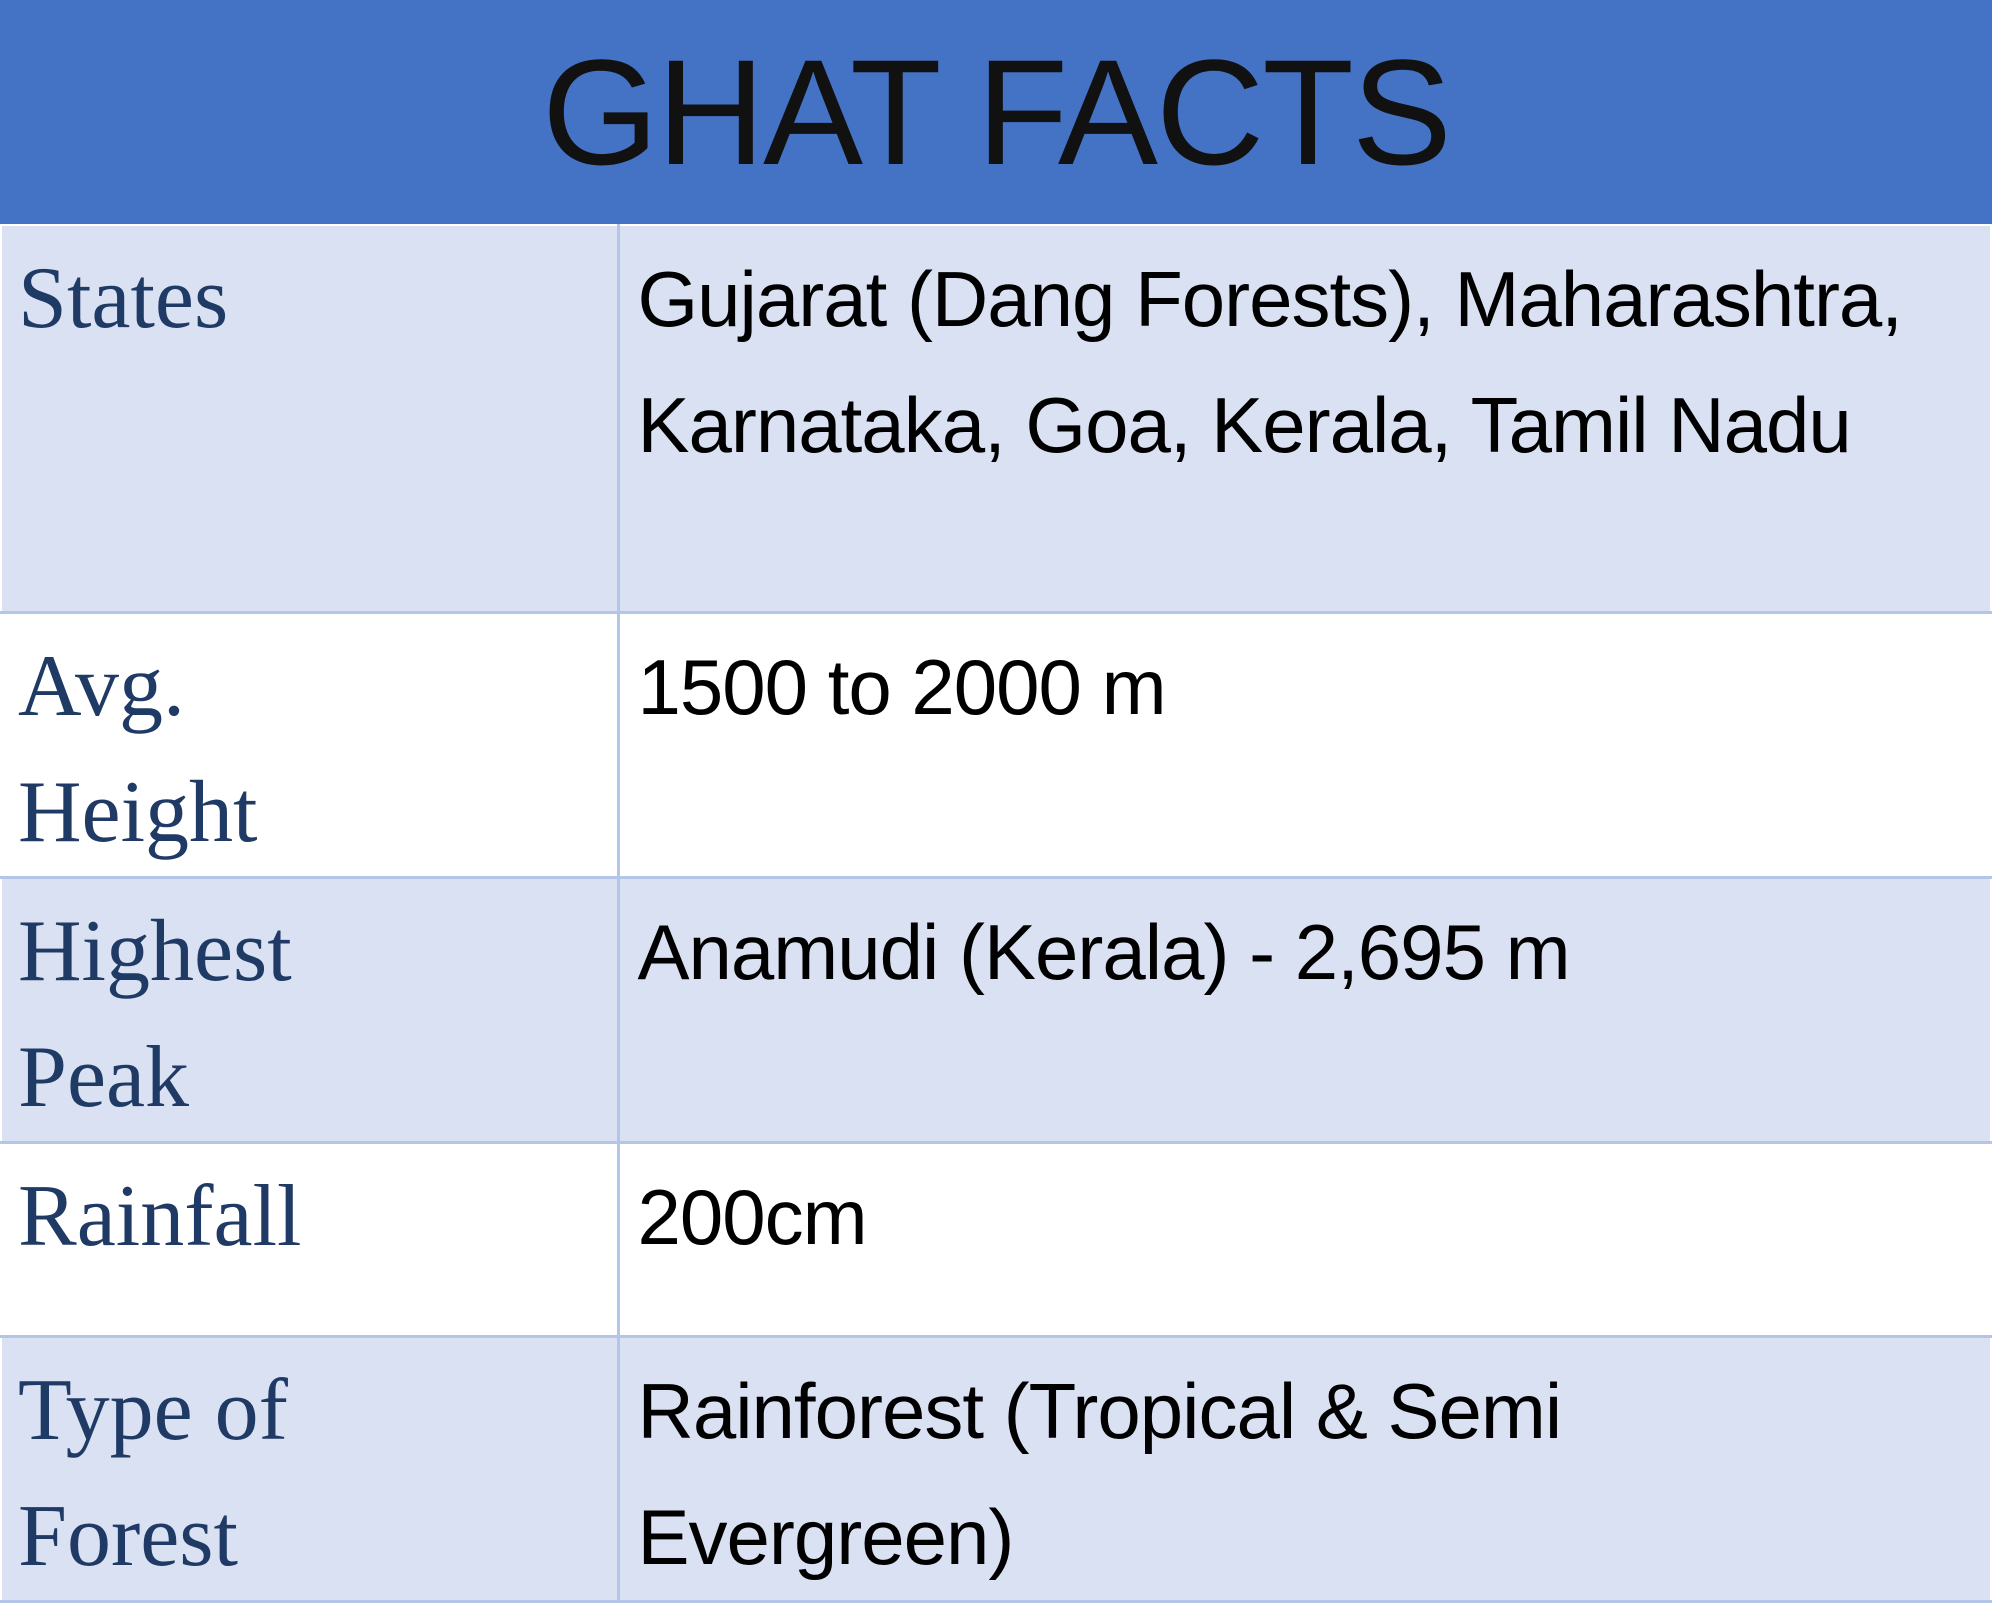 This screenshot has height=1603, width=2000. What do you see at coordinates (1304, 1239) in the screenshot?
I see `table-cell: 200cm` at bounding box center [1304, 1239].